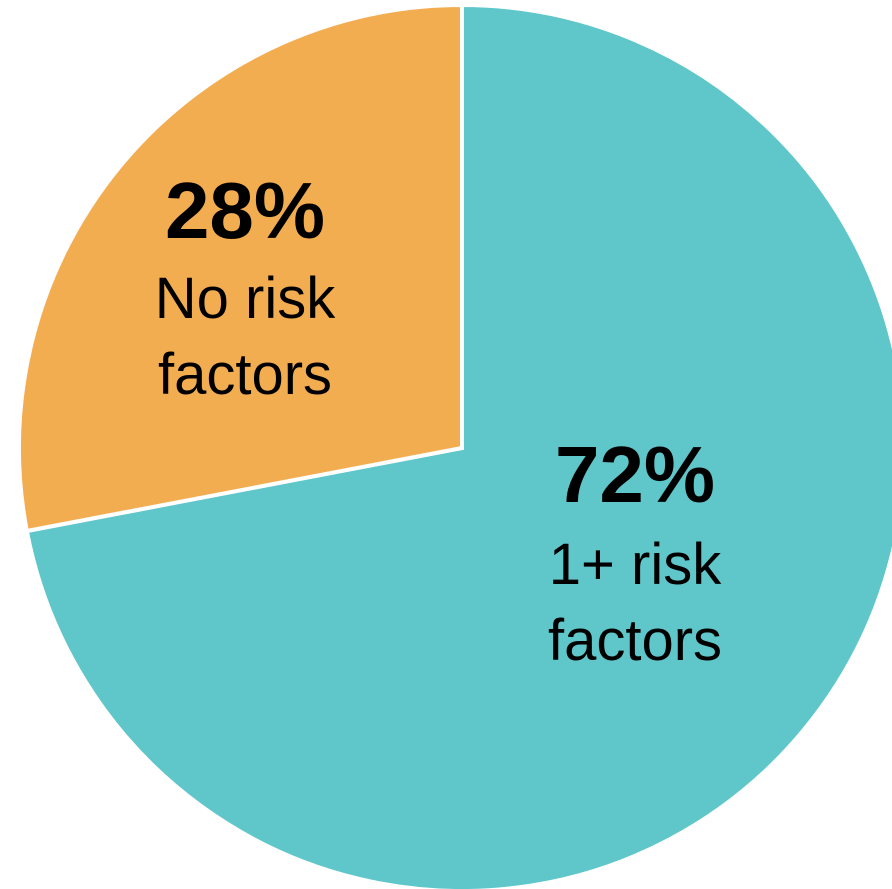 The image size is (892, 889). What do you see at coordinates (635, 640) in the screenshot?
I see `slice-category-label-0-line-1: factors` at bounding box center [635, 640].